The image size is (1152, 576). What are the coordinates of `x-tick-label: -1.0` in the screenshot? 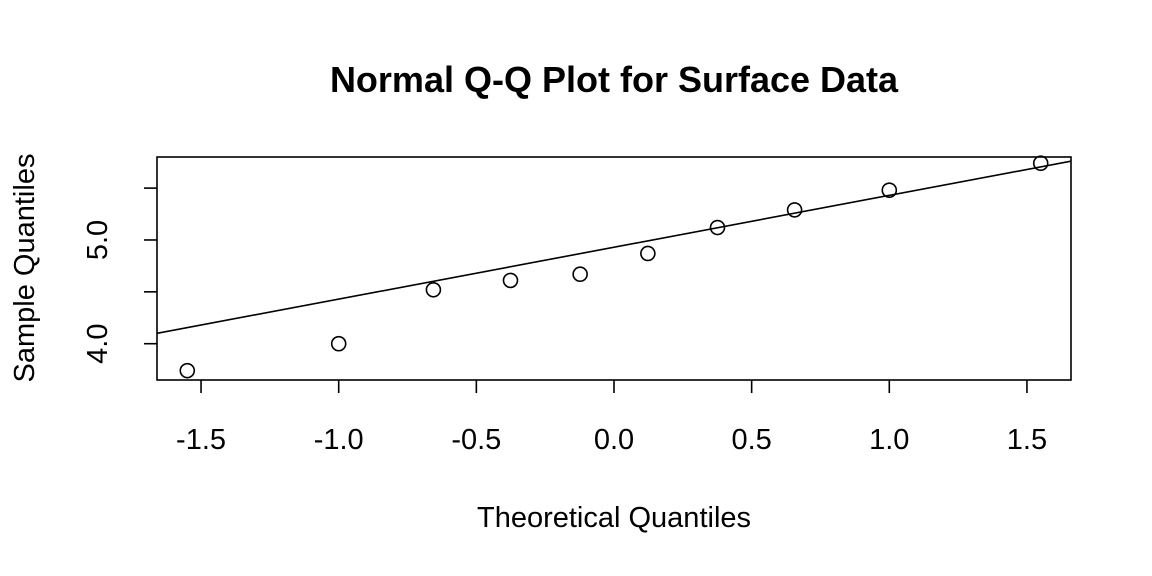 It's located at (339, 440).